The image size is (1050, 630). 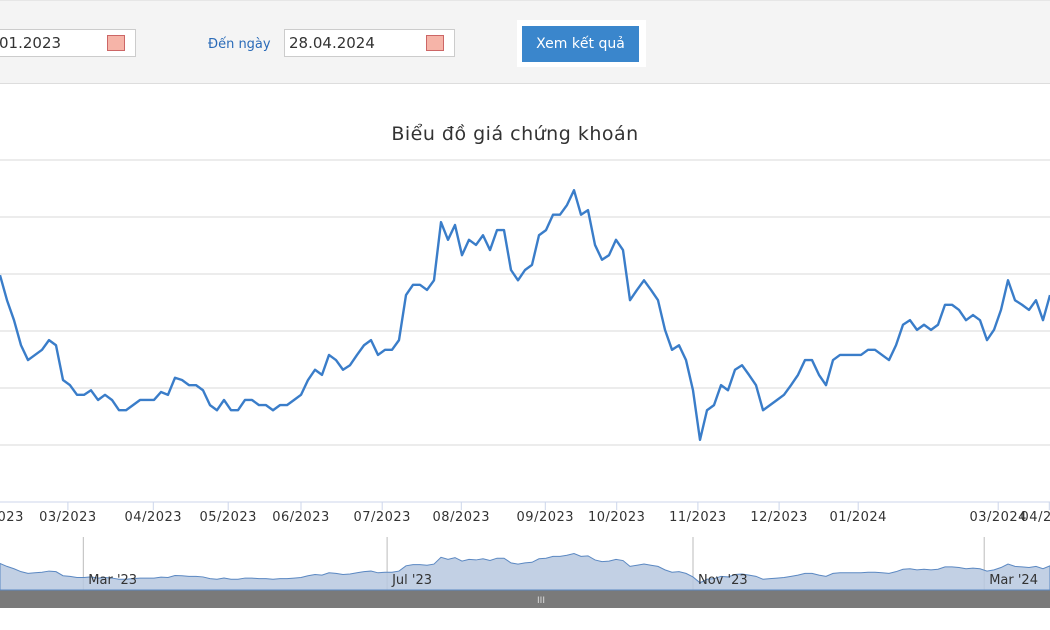 I want to click on navigator-label: Mar '24, so click(x=1013, y=580).